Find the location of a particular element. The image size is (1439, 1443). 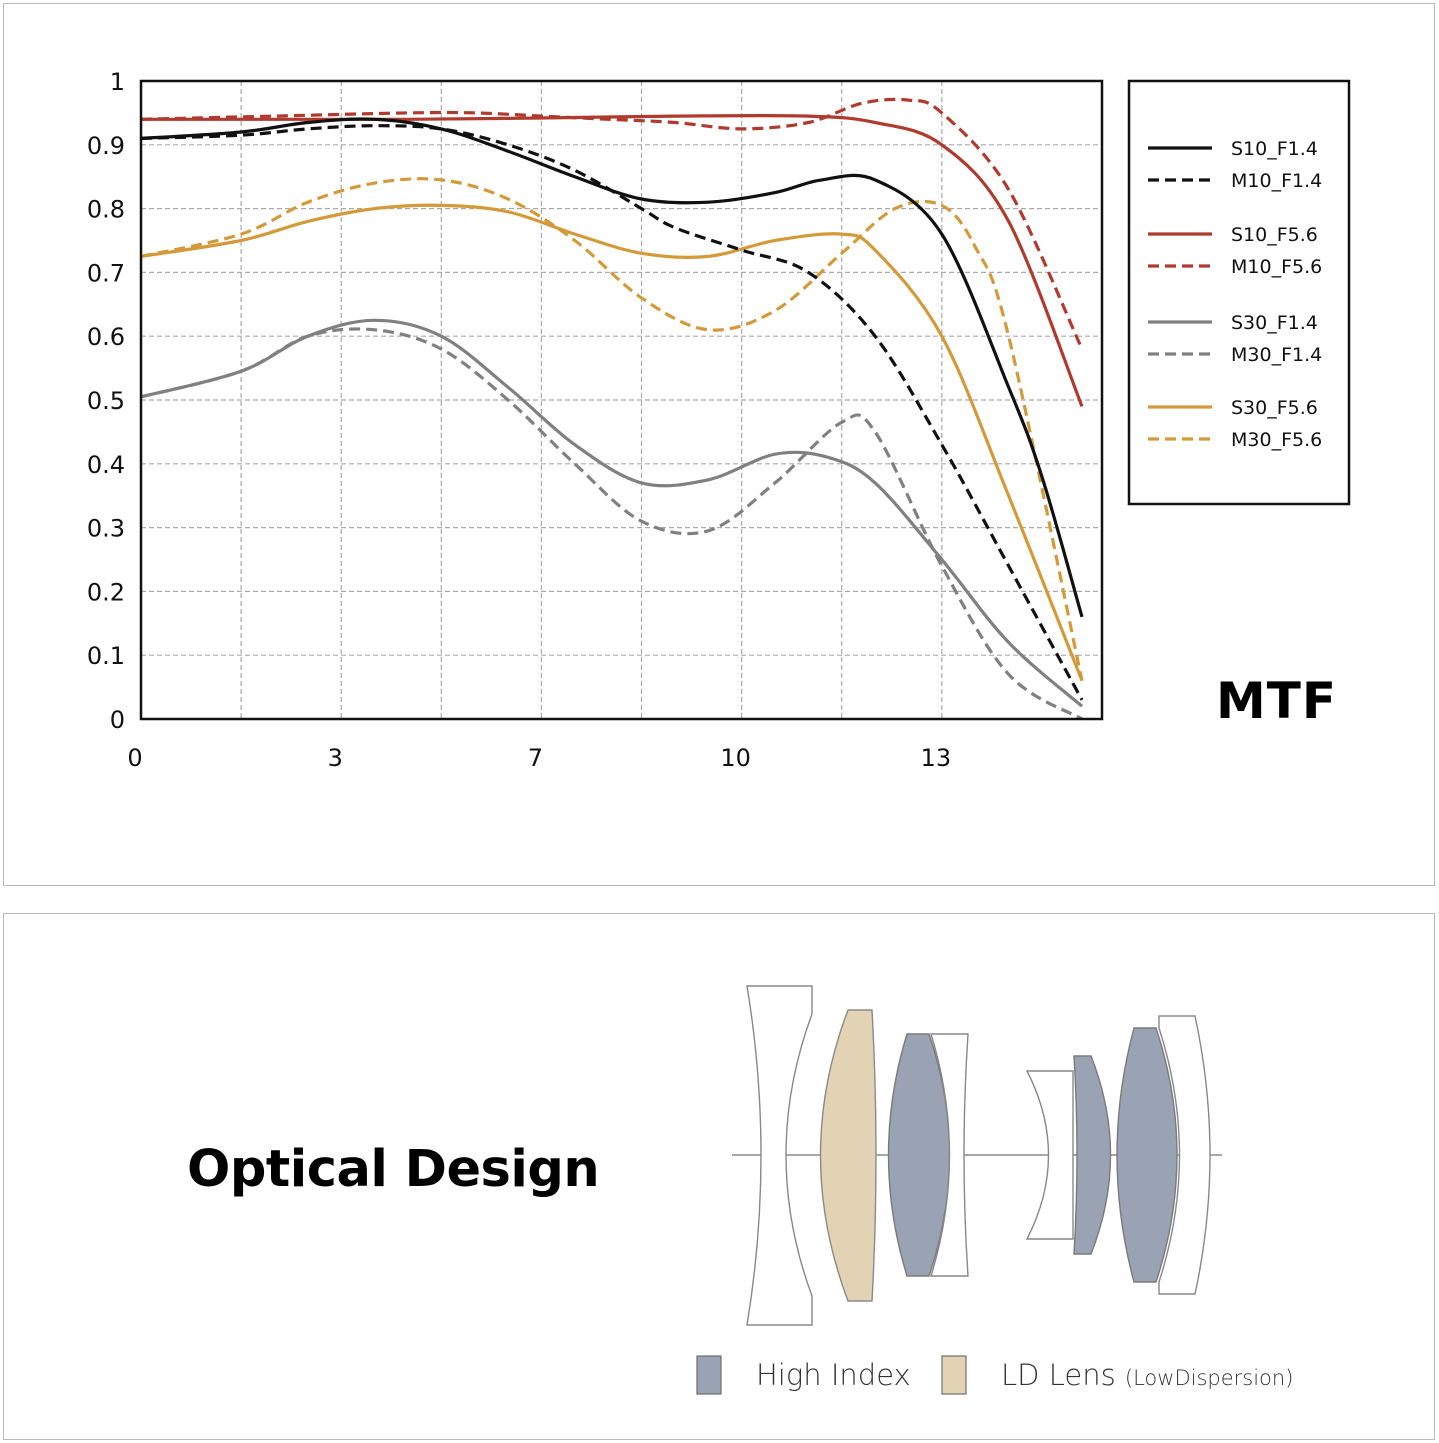

y-tick-label: 0.5 is located at coordinates (106, 401).